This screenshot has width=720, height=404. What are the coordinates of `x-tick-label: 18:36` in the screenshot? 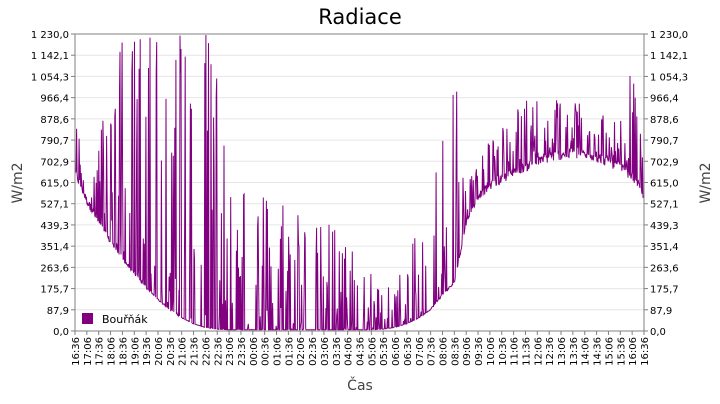 It's located at (123, 351).